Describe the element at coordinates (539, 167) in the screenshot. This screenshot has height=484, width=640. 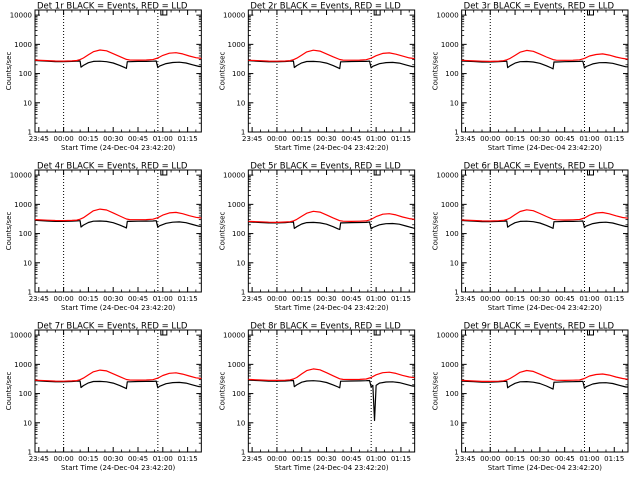
I see `panel-title: Det 6r BLACK = Events, RED = LLD` at that location.